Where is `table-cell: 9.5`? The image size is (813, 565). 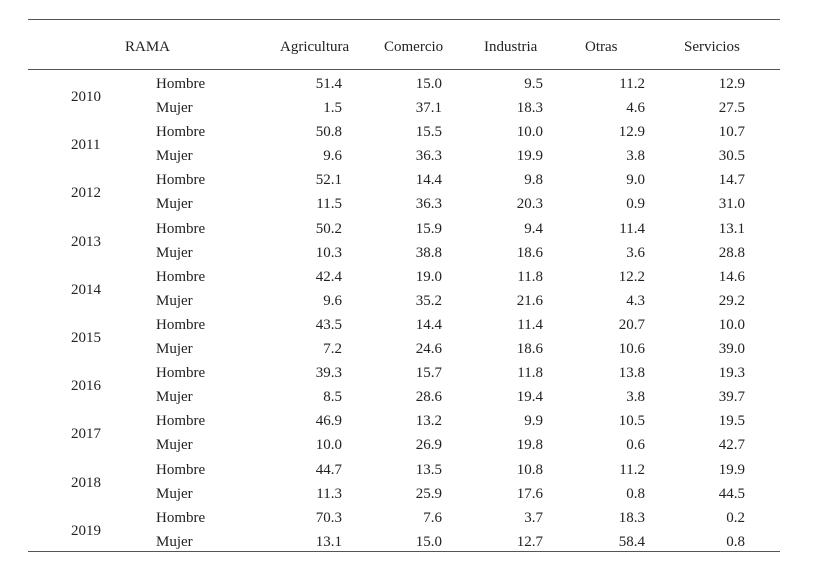
table-cell: 9.5 is located at coordinates (533, 84).